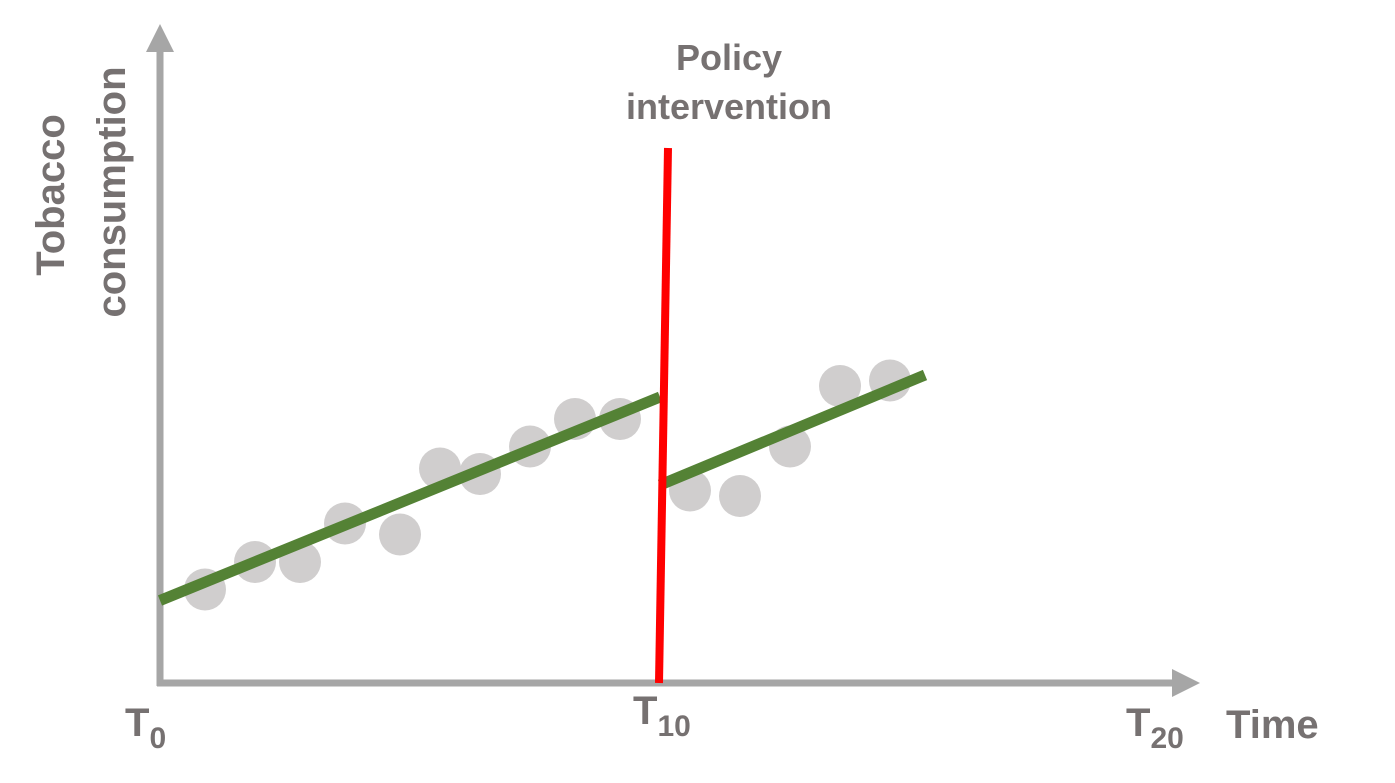 The image size is (1395, 783). I want to click on y-axis-label-line-2: consumption, so click(112, 191).